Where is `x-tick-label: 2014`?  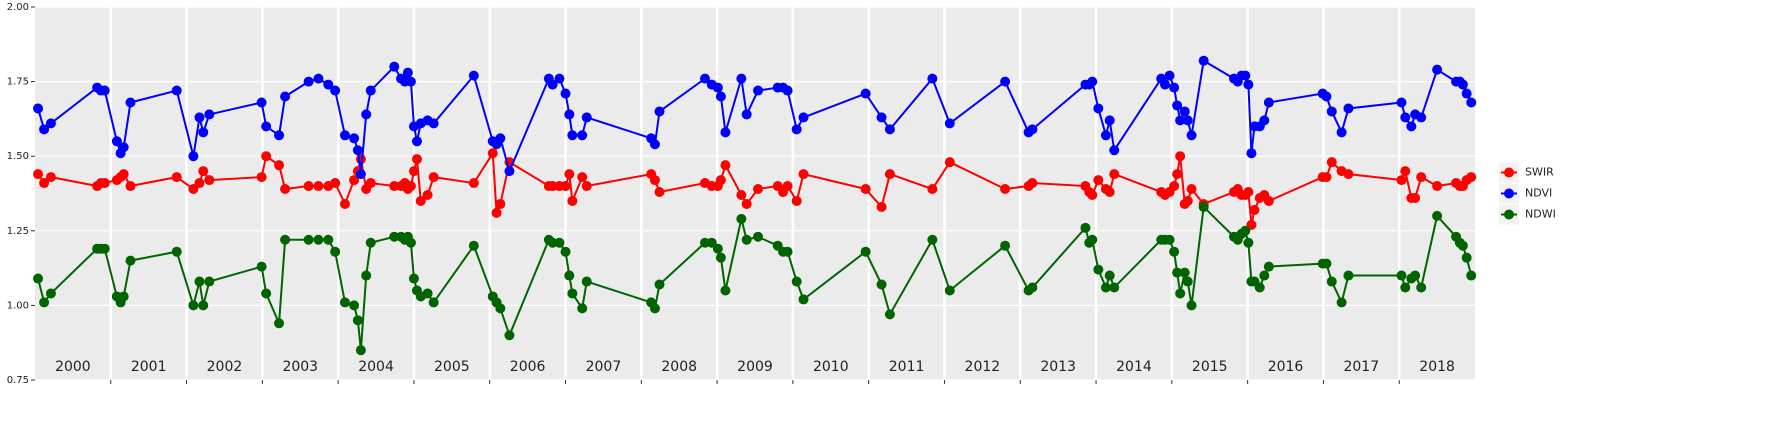
x-tick-label: 2014 is located at coordinates (1134, 367).